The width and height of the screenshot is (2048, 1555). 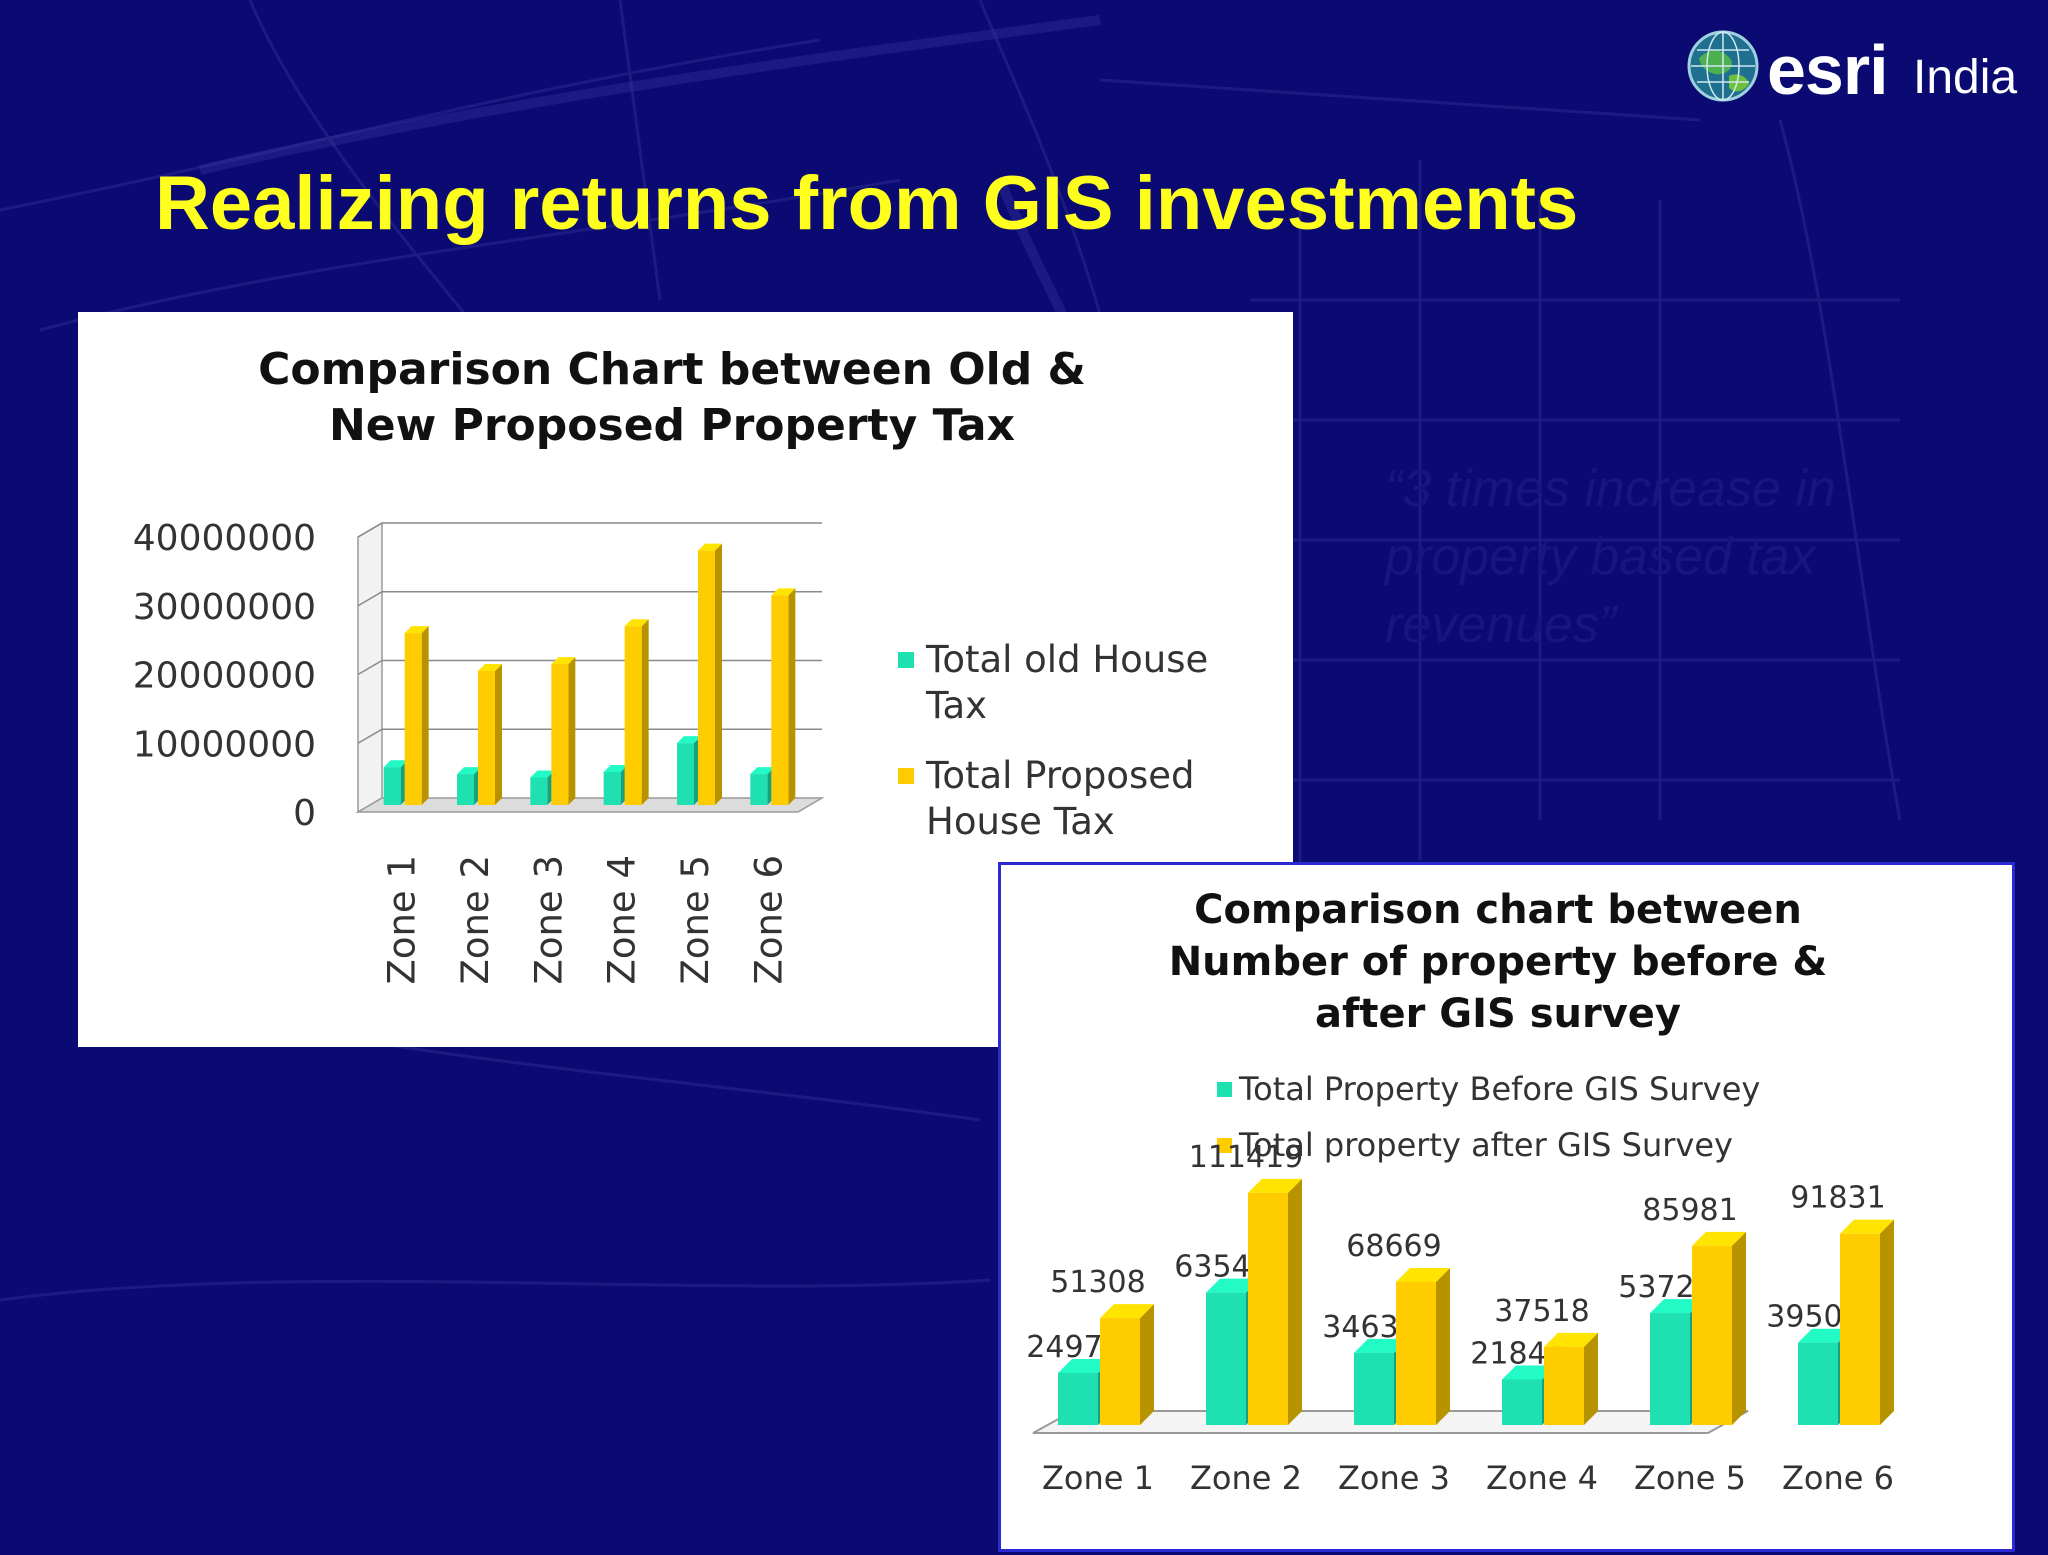 What do you see at coordinates (1498, 1014) in the screenshot?
I see `chart-title-line: after GIS survey` at bounding box center [1498, 1014].